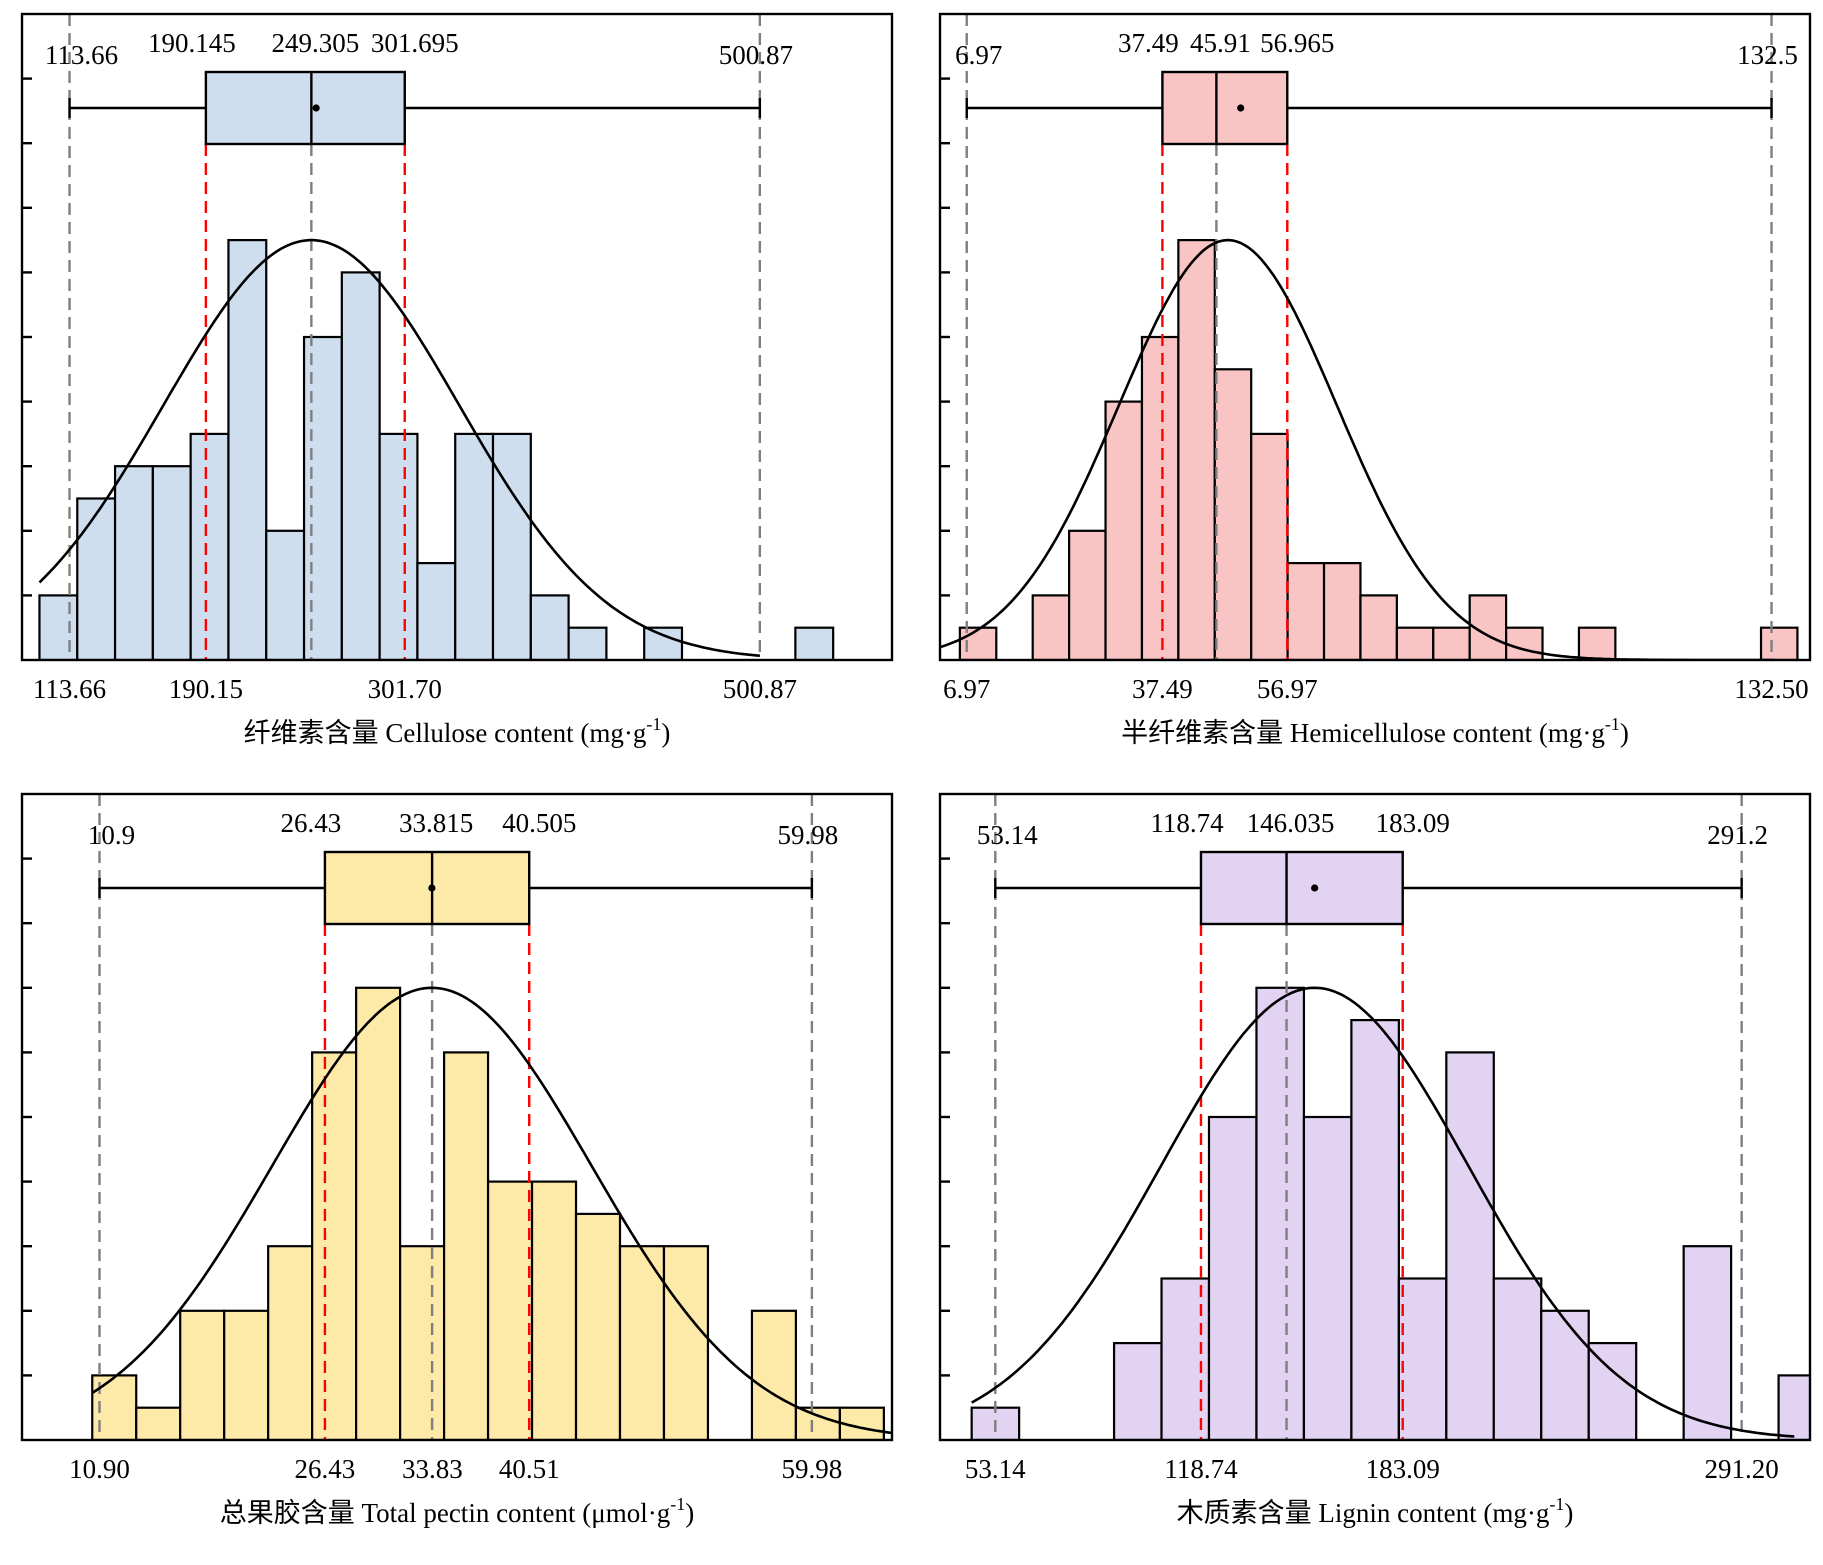  What do you see at coordinates (206, 689) in the screenshot?
I see `x-tick-label: 190.15` at bounding box center [206, 689].